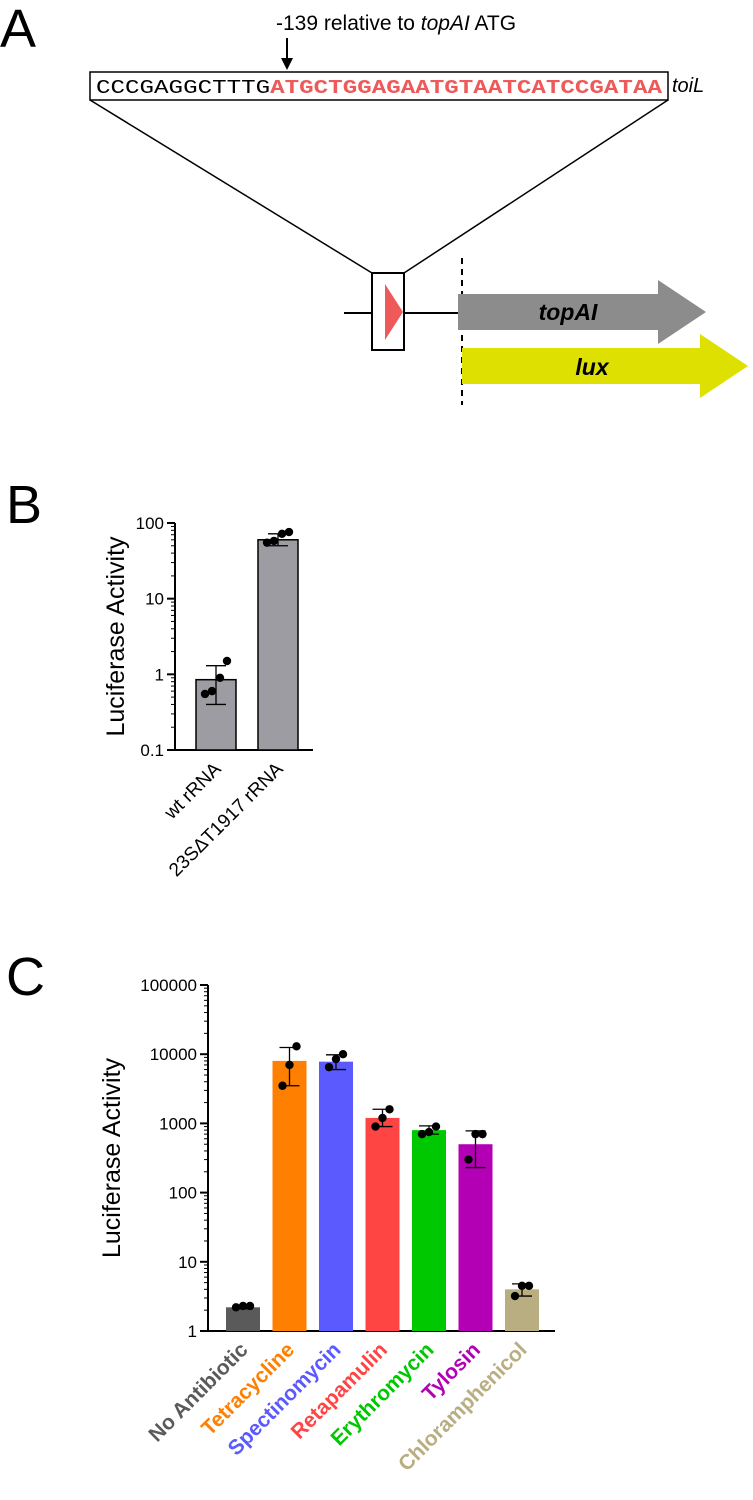  I want to click on lux-arrow, so click(605, 366).